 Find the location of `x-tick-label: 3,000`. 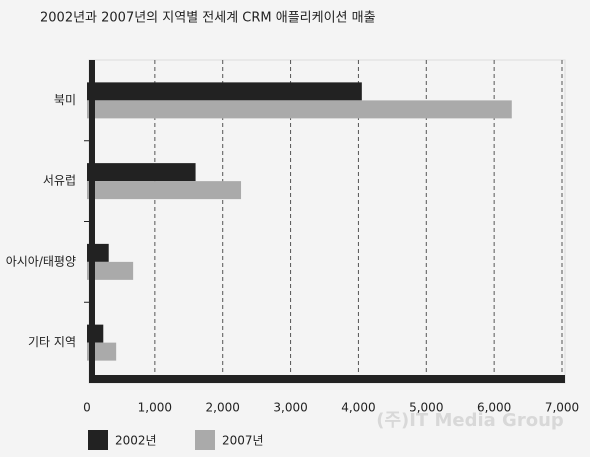

x-tick-label: 3,000 is located at coordinates (290, 408).